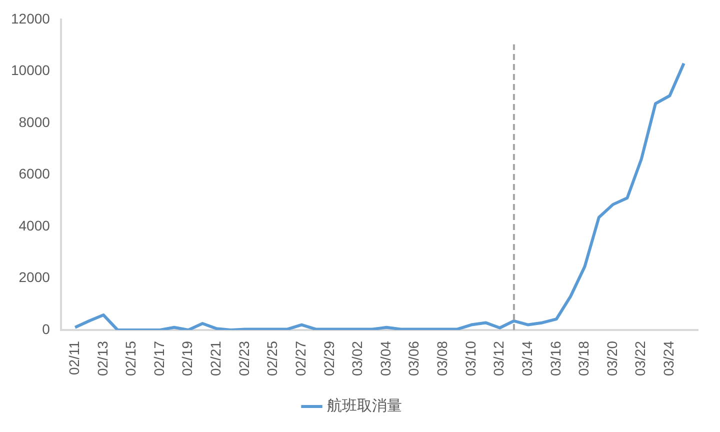 This screenshot has height=432, width=720. Describe the element at coordinates (272, 358) in the screenshot. I see `x-tick-label: 02/25` at that location.